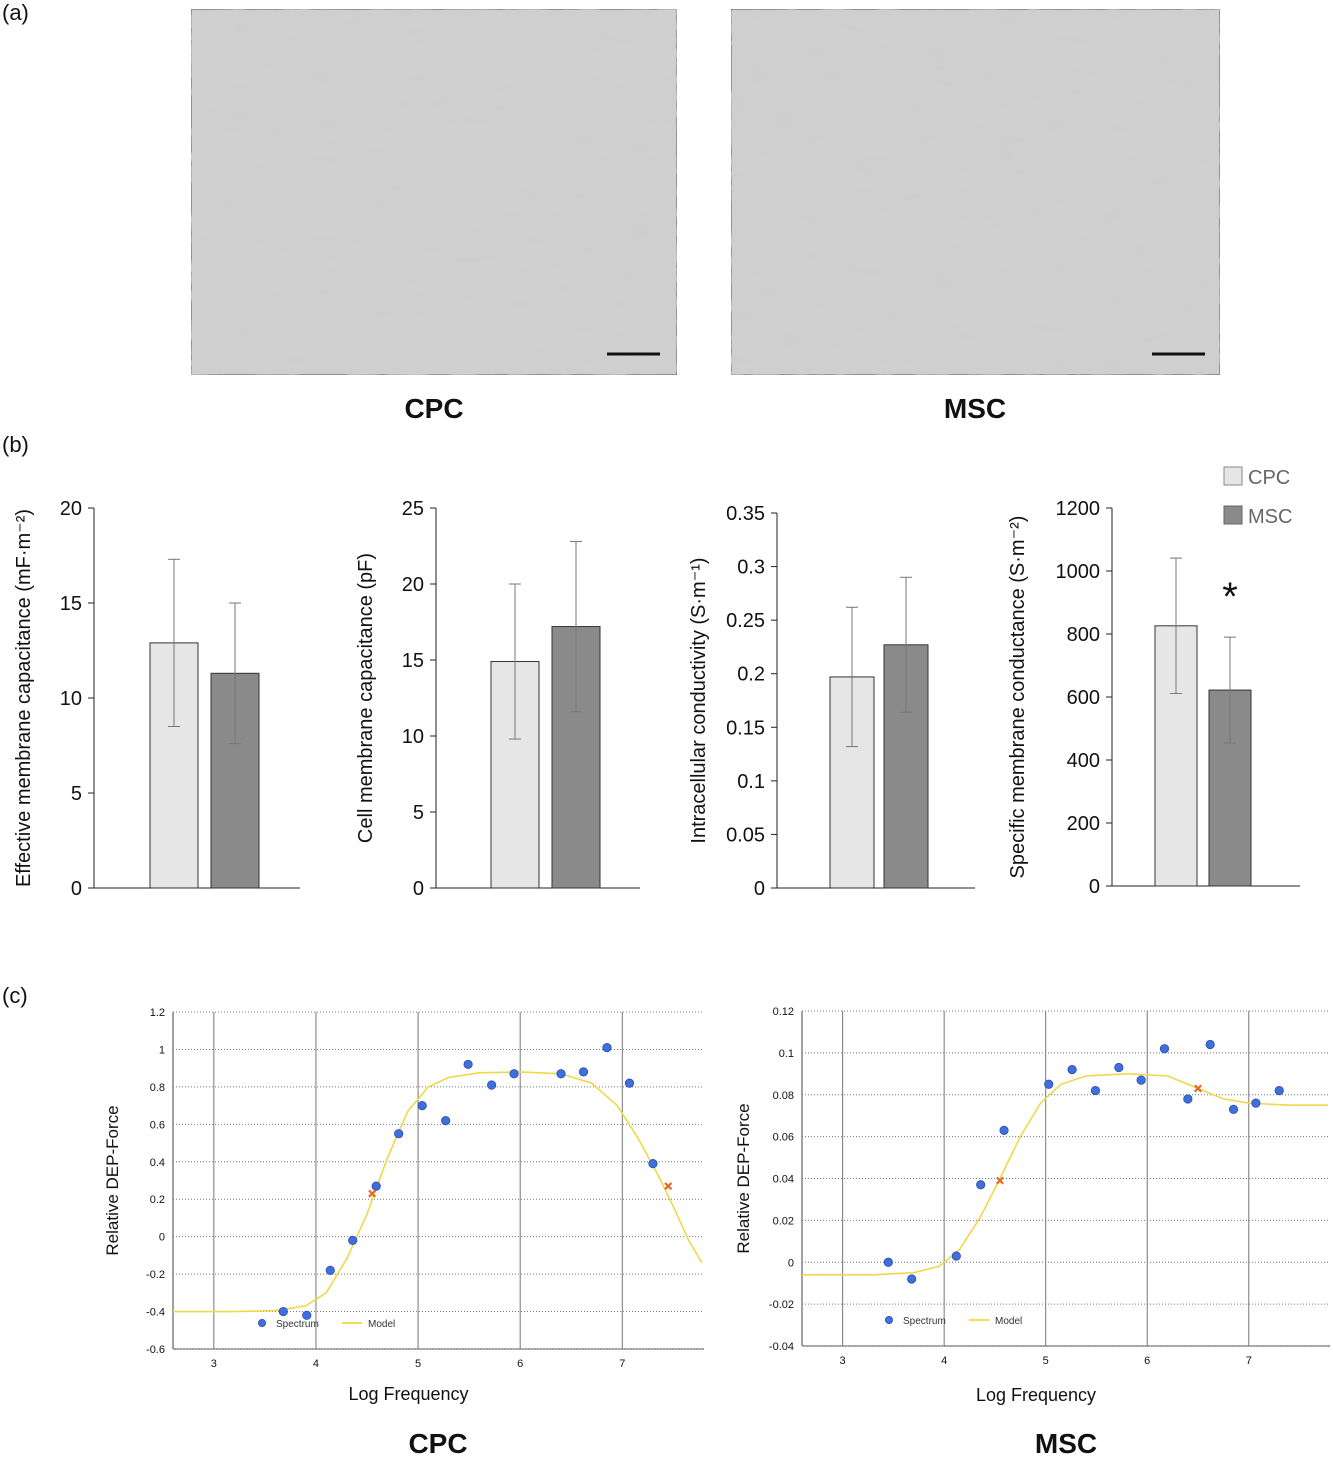 Image resolution: width=1333 pixels, height=1457 pixels. Describe the element at coordinates (1083, 761) in the screenshot. I see `y-tick-label: 400` at that location.